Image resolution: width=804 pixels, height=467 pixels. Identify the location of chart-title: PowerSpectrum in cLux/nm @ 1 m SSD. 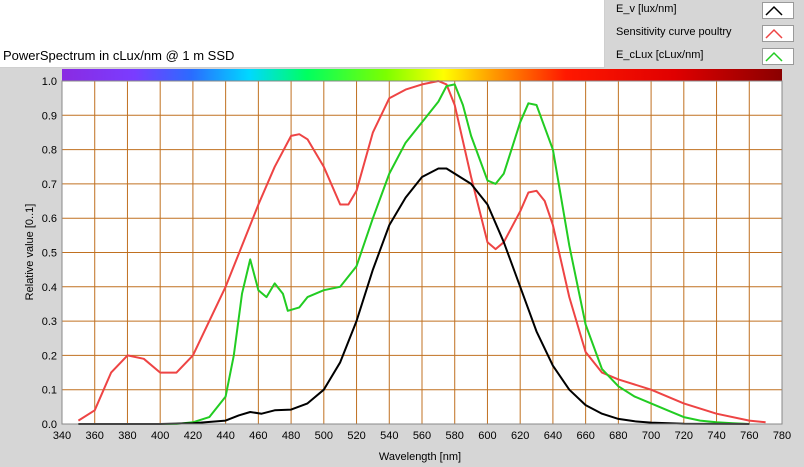
(119, 55).